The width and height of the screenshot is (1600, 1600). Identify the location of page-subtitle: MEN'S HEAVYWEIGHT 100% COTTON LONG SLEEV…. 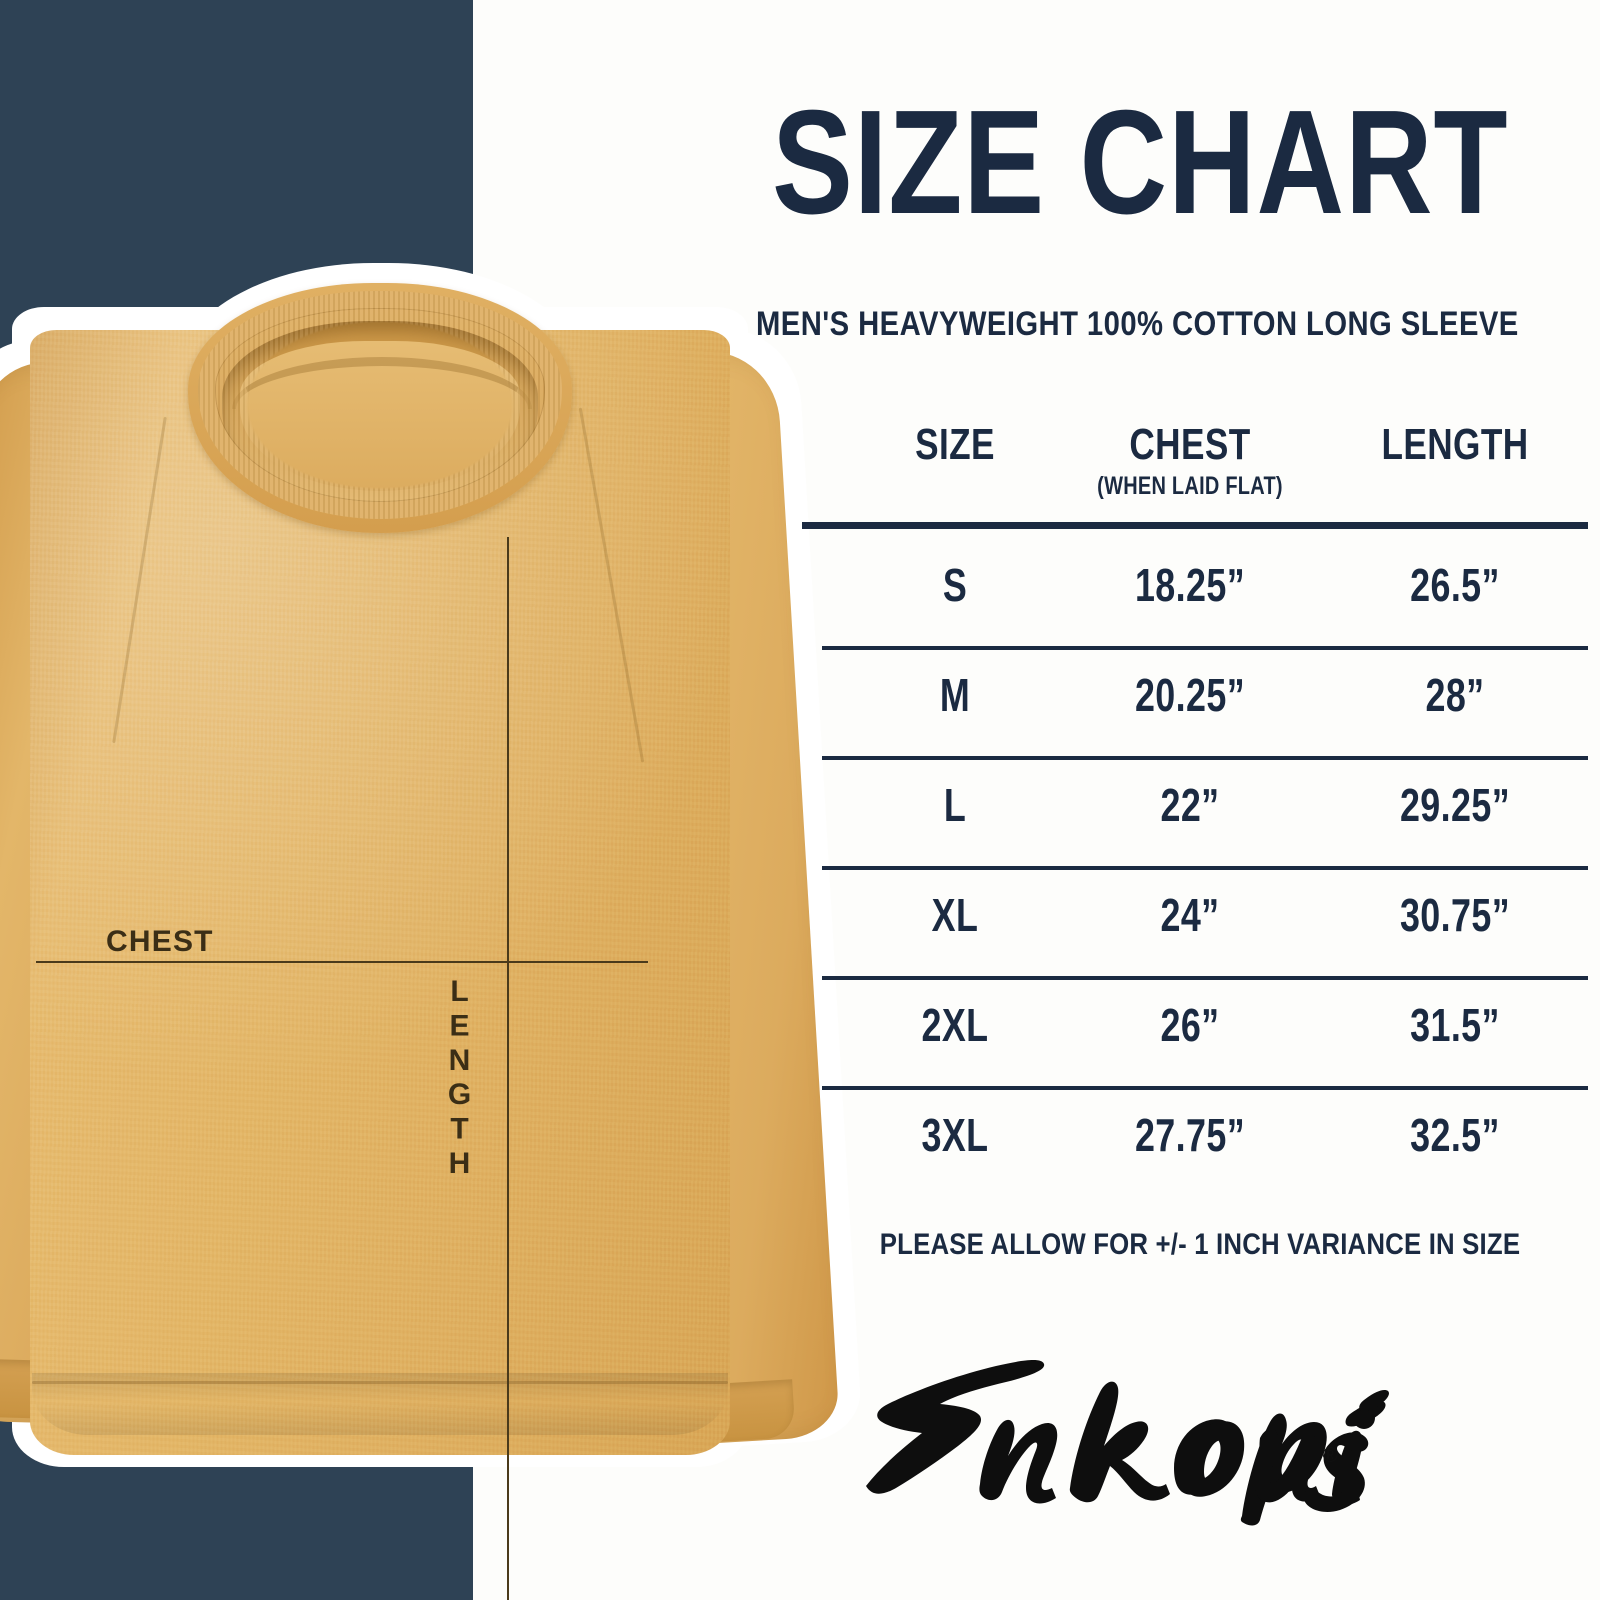
(1137, 324).